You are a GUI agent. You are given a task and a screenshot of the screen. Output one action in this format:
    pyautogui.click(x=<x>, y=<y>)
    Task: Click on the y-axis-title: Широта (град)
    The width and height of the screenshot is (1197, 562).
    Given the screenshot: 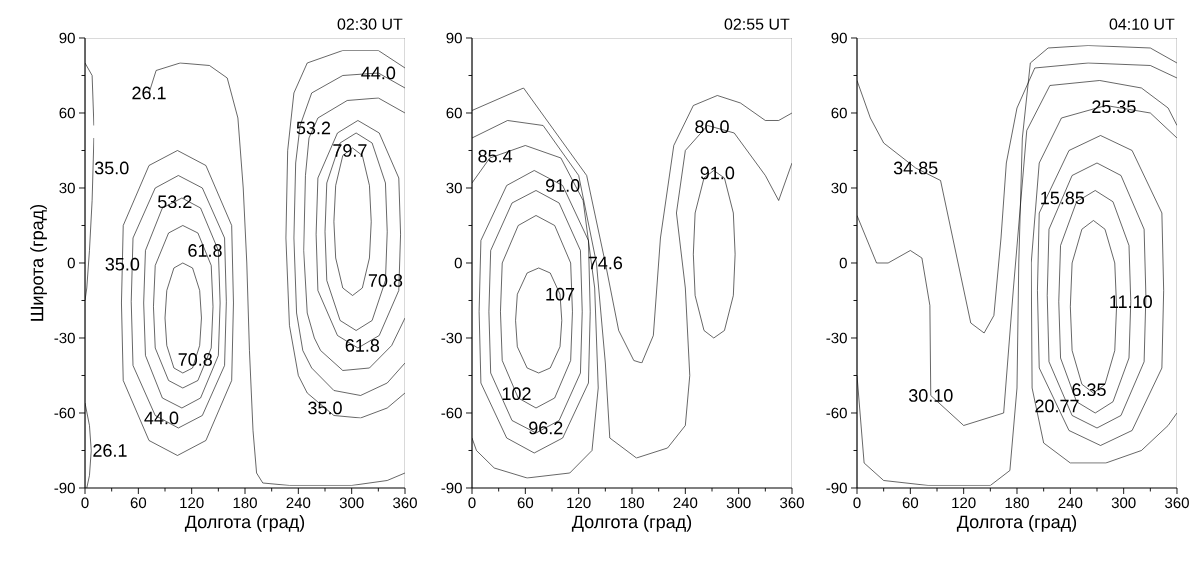 What is the action you would take?
    pyautogui.click(x=38, y=262)
    